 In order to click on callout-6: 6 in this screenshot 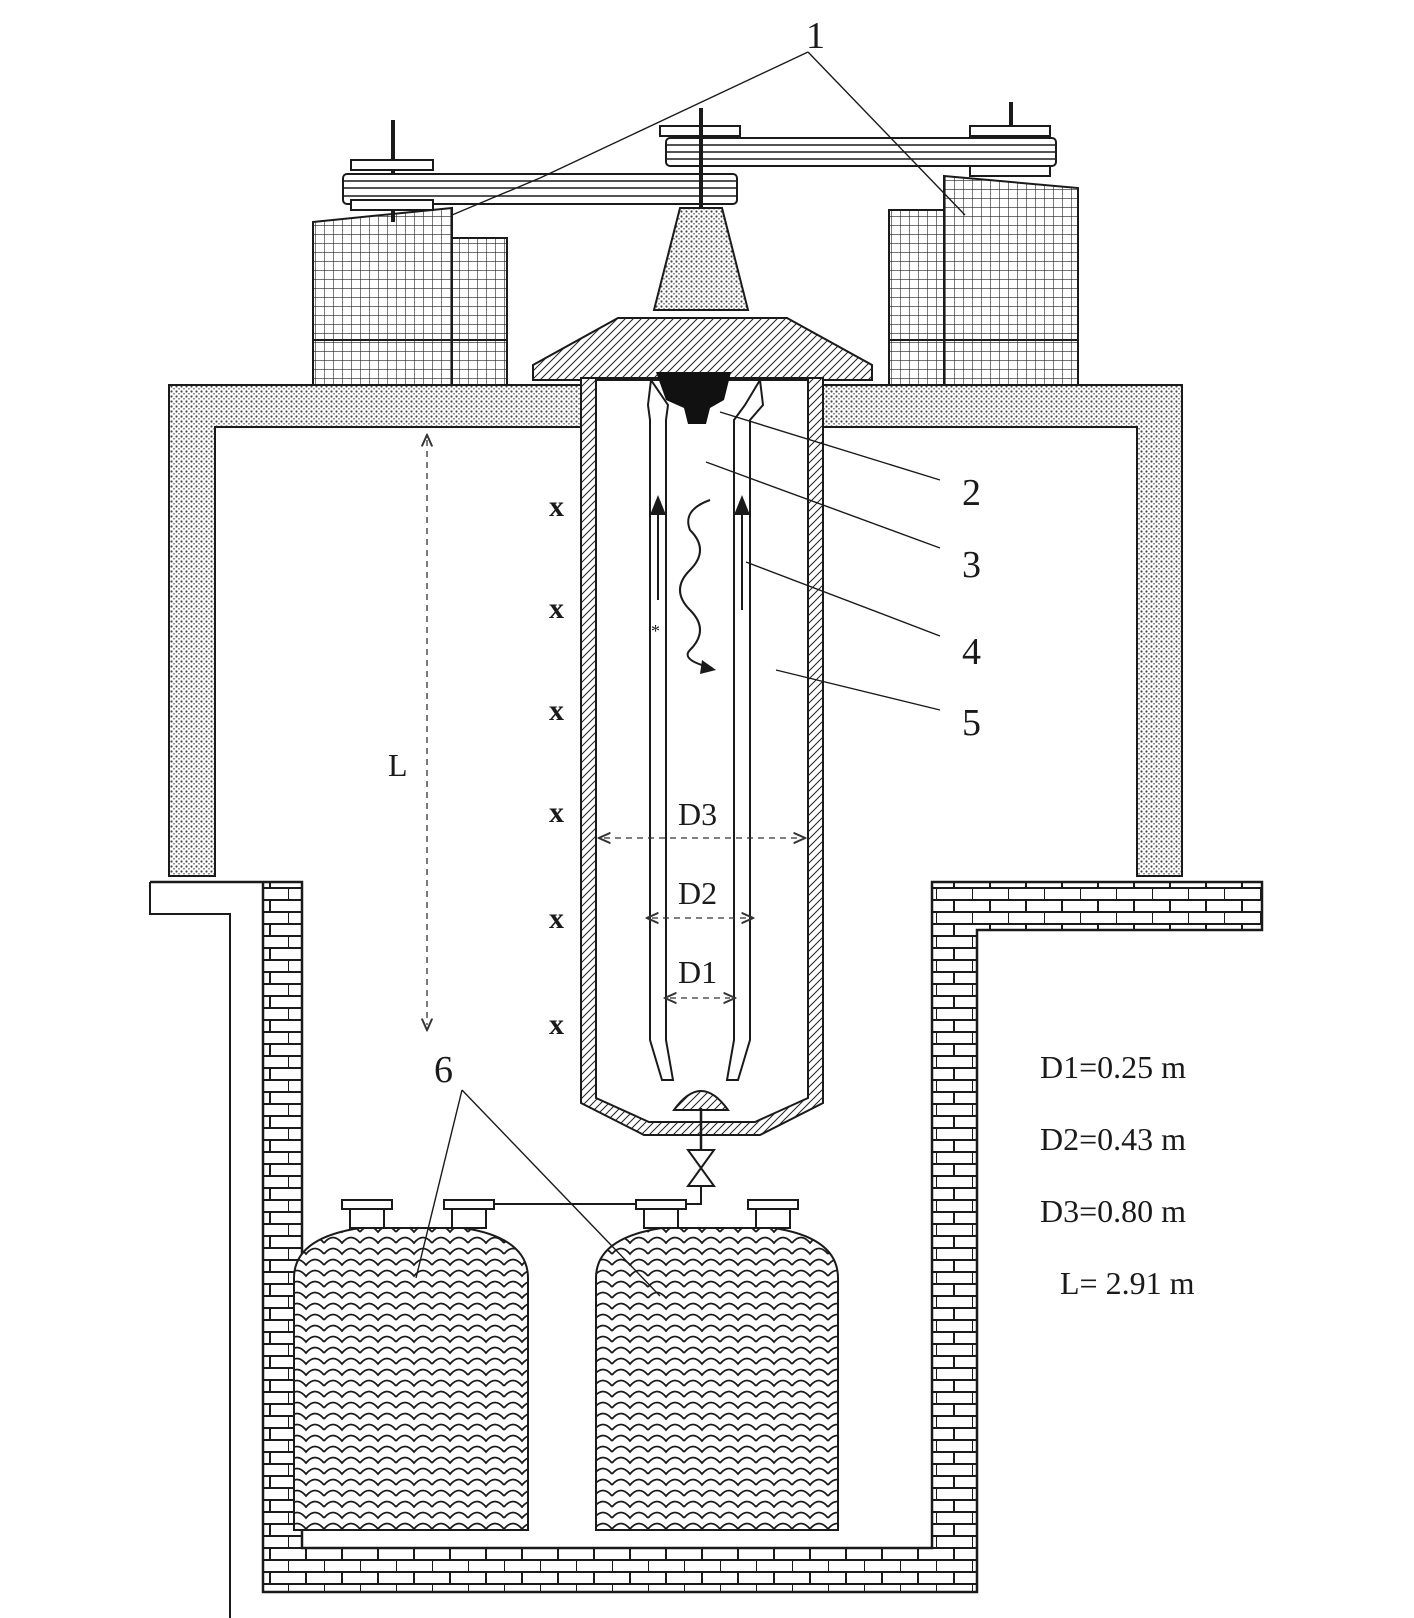, I will do `click(443, 1070)`.